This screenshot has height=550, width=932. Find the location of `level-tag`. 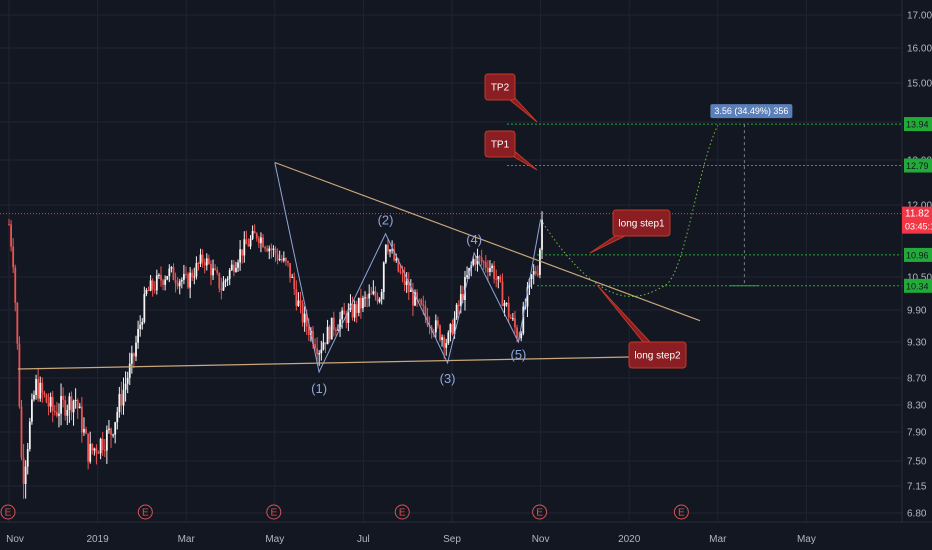

level-tag is located at coordinates (918, 254).